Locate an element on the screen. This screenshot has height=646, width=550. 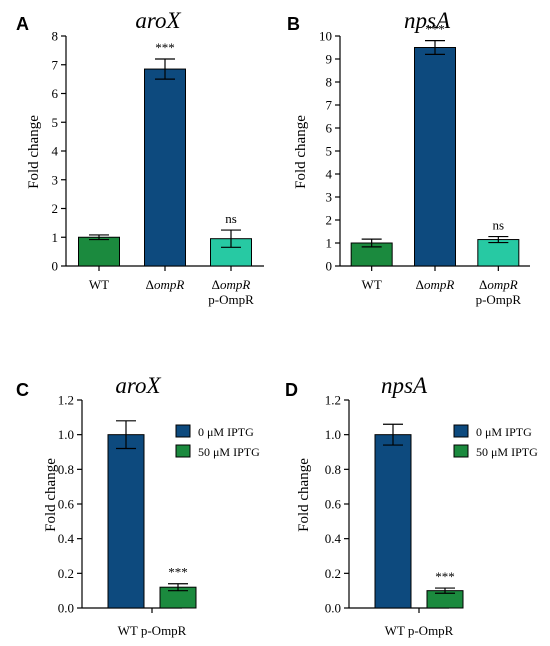
panel-label: A is located at coordinates (22, 24).